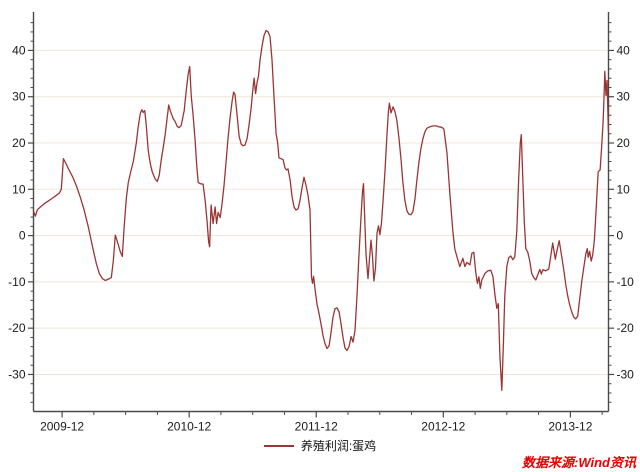 The width and height of the screenshot is (640, 472). Describe the element at coordinates (278, 445) in the screenshot. I see `legend-line-swatch` at that location.